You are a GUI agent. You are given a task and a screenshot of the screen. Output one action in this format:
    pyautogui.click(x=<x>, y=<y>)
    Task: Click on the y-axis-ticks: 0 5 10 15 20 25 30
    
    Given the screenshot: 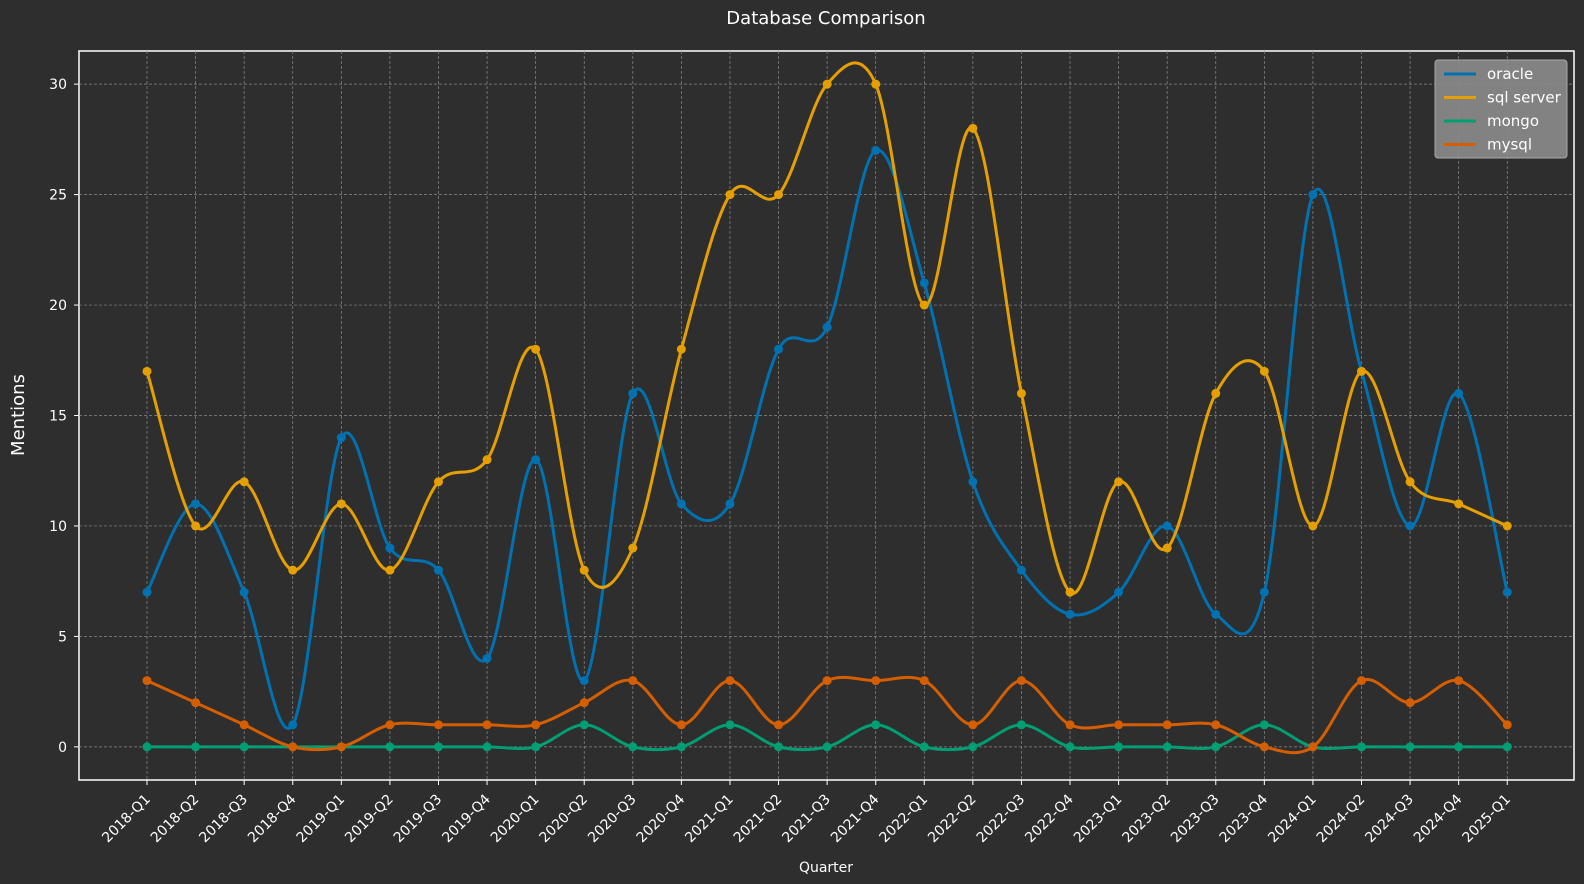 What is the action you would take?
    pyautogui.click(x=64, y=416)
    